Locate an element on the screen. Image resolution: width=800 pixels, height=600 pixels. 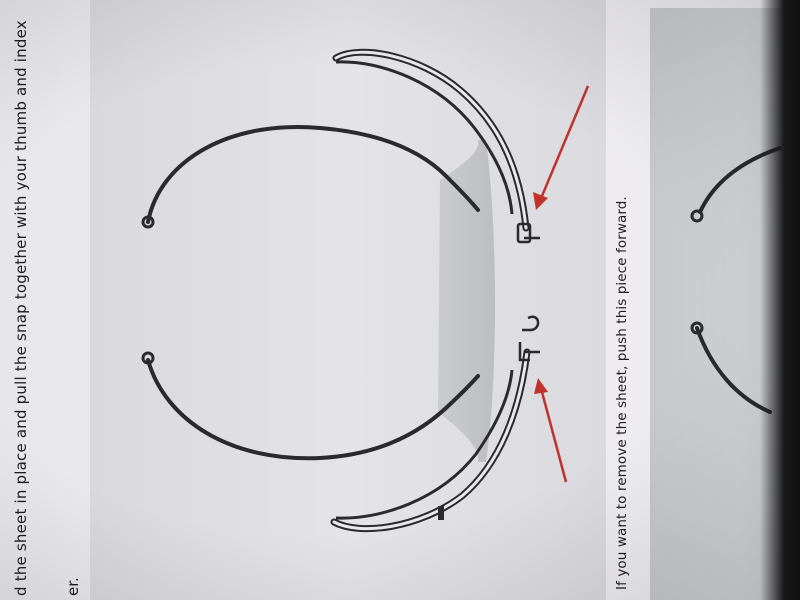
front-frame-bottom is located at coordinates (430, 440).